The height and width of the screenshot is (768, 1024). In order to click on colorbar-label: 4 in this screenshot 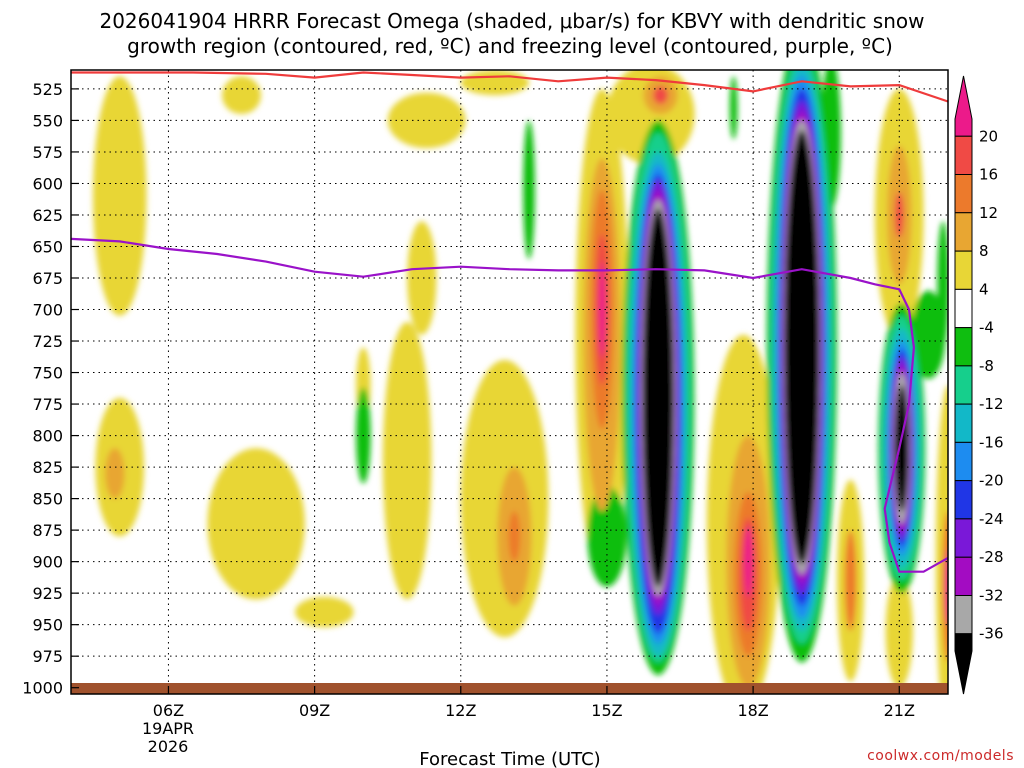, I will do `click(984, 289)`.